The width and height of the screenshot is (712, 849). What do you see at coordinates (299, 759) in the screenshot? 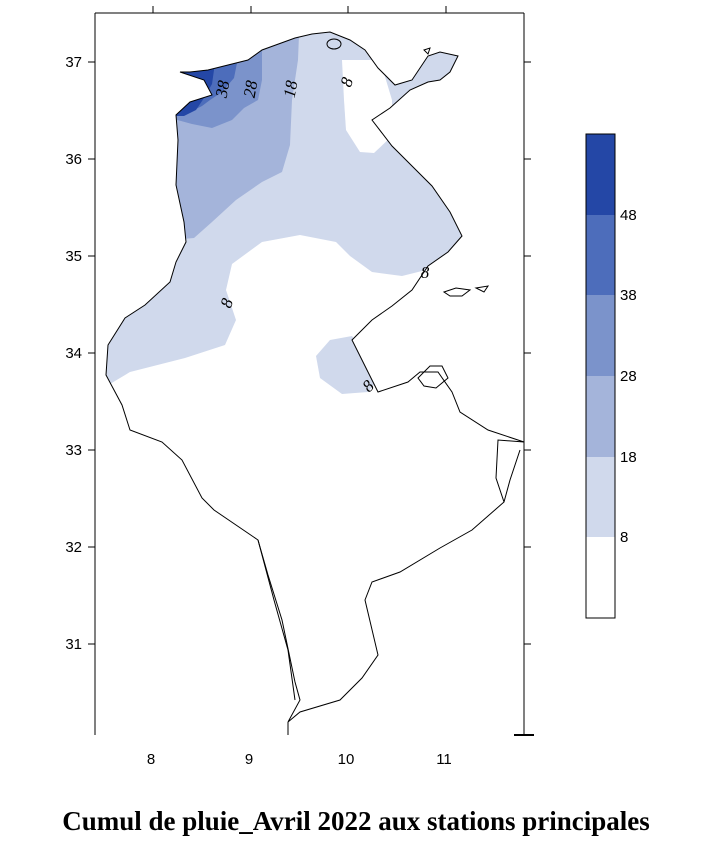
I see `x-tick-labels: 8 9 10 11` at bounding box center [299, 759].